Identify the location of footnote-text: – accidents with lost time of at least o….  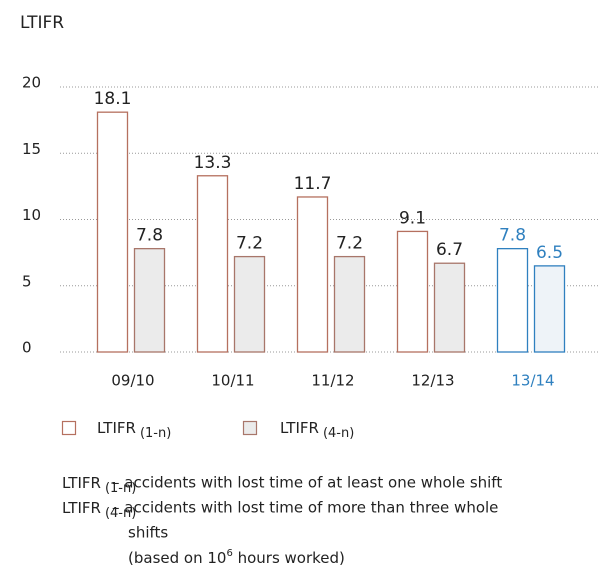
(307, 483).